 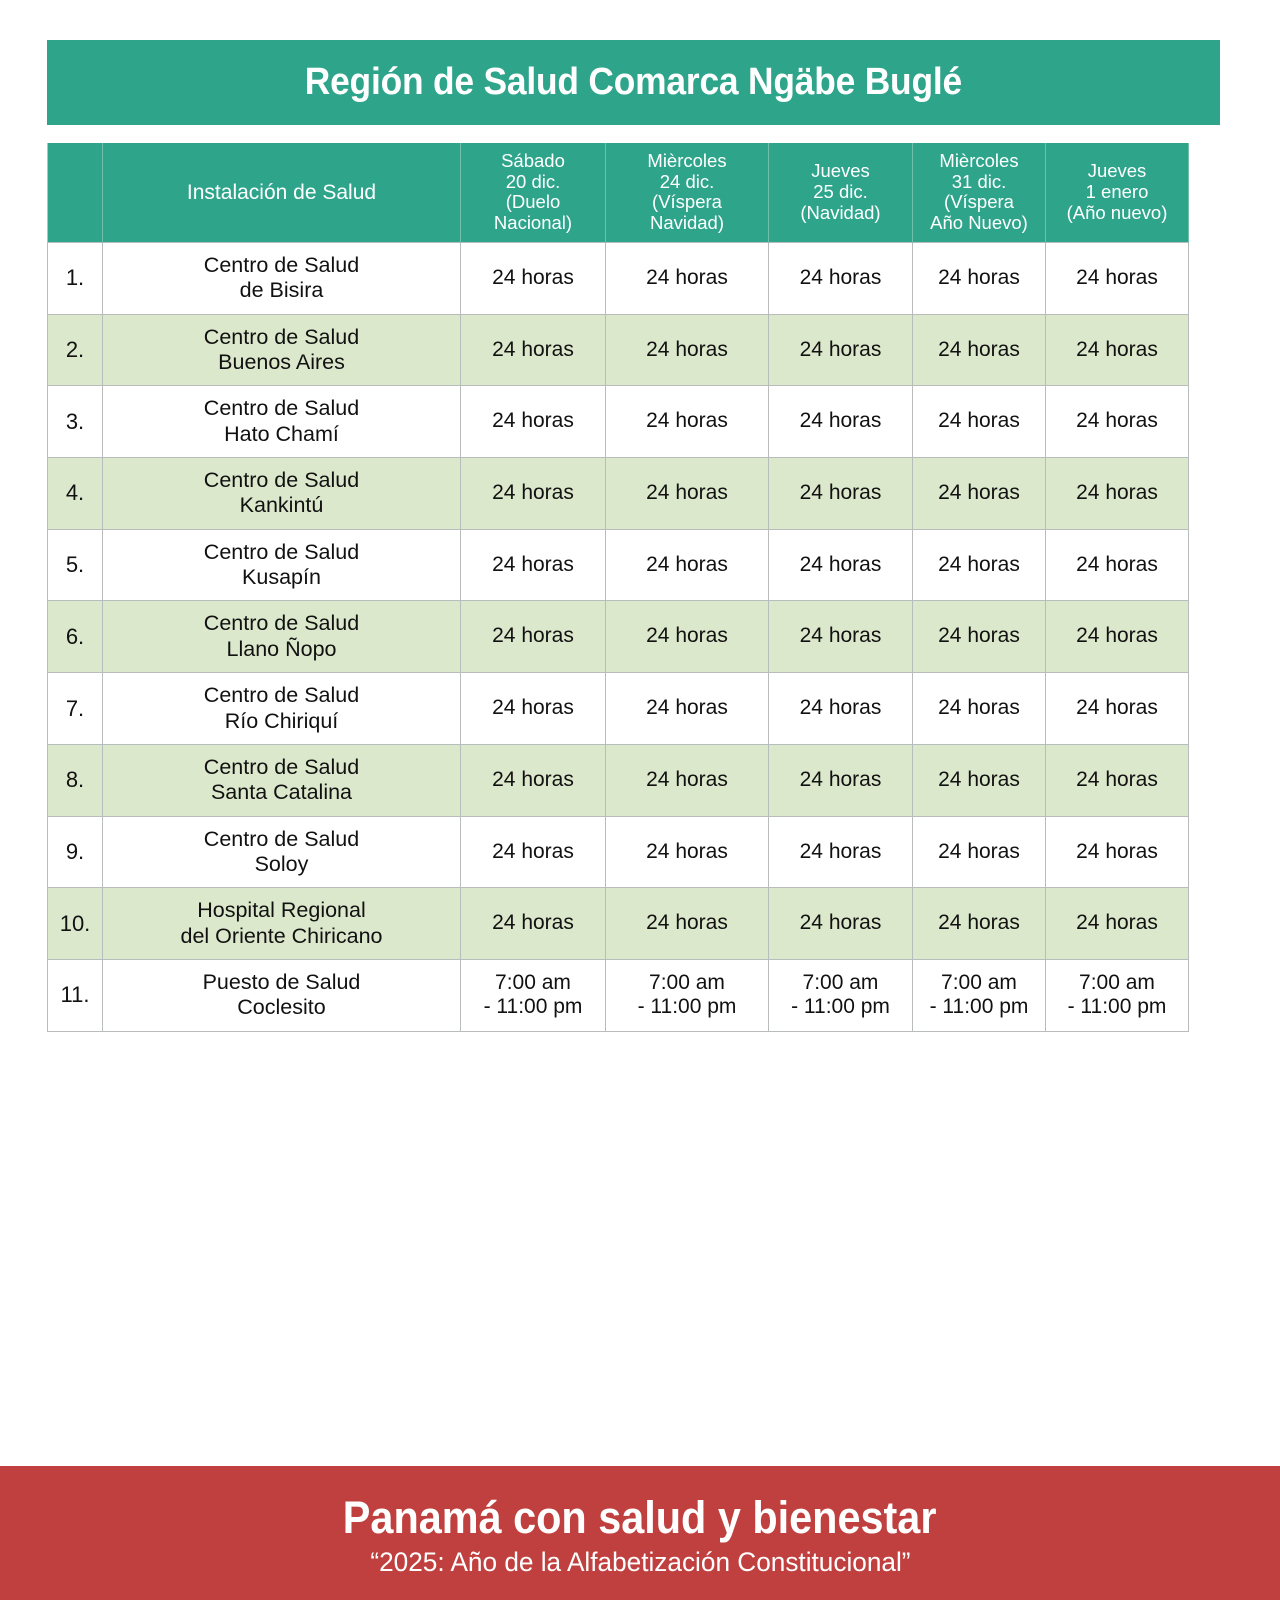 I want to click on column-header-facility: Instalación de Salud, so click(x=281, y=193).